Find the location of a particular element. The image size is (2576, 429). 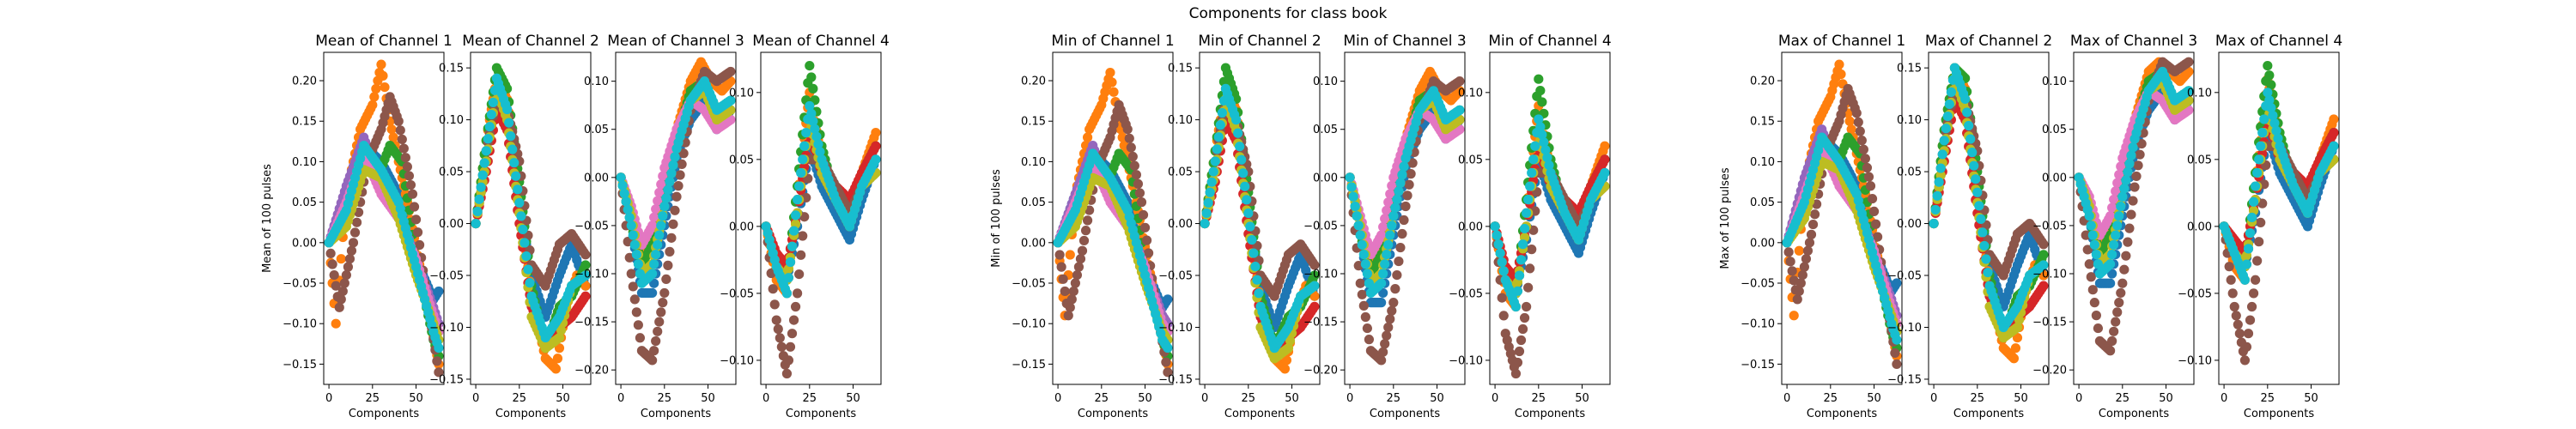

x-axis-label: Components is located at coordinates (1113, 414).